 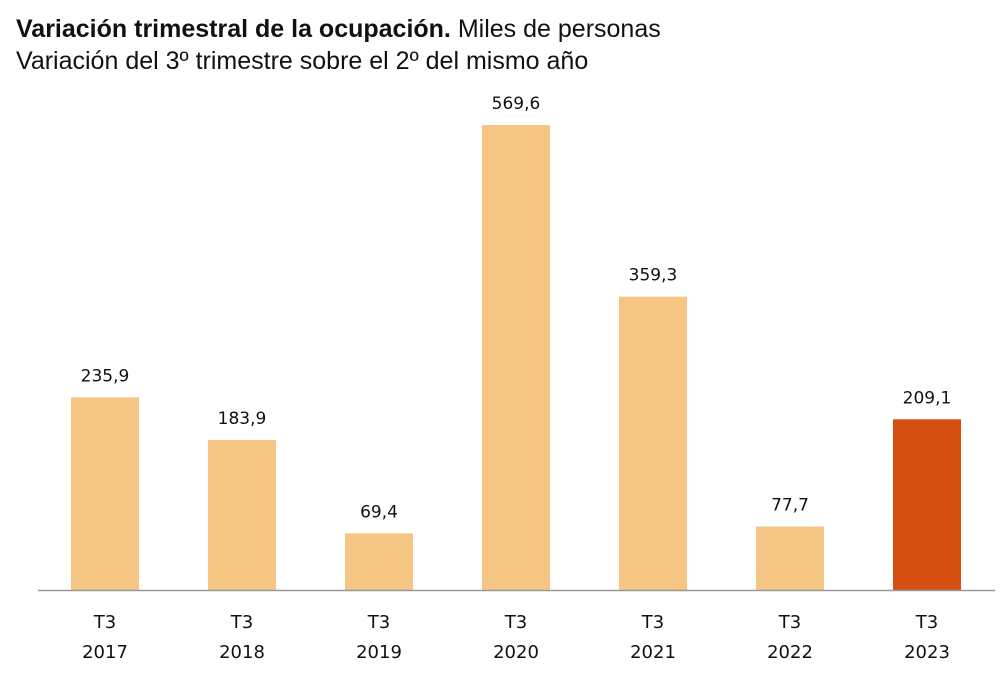 What do you see at coordinates (104, 622) in the screenshot?
I see `x-tick-quarter-2017: T3` at bounding box center [104, 622].